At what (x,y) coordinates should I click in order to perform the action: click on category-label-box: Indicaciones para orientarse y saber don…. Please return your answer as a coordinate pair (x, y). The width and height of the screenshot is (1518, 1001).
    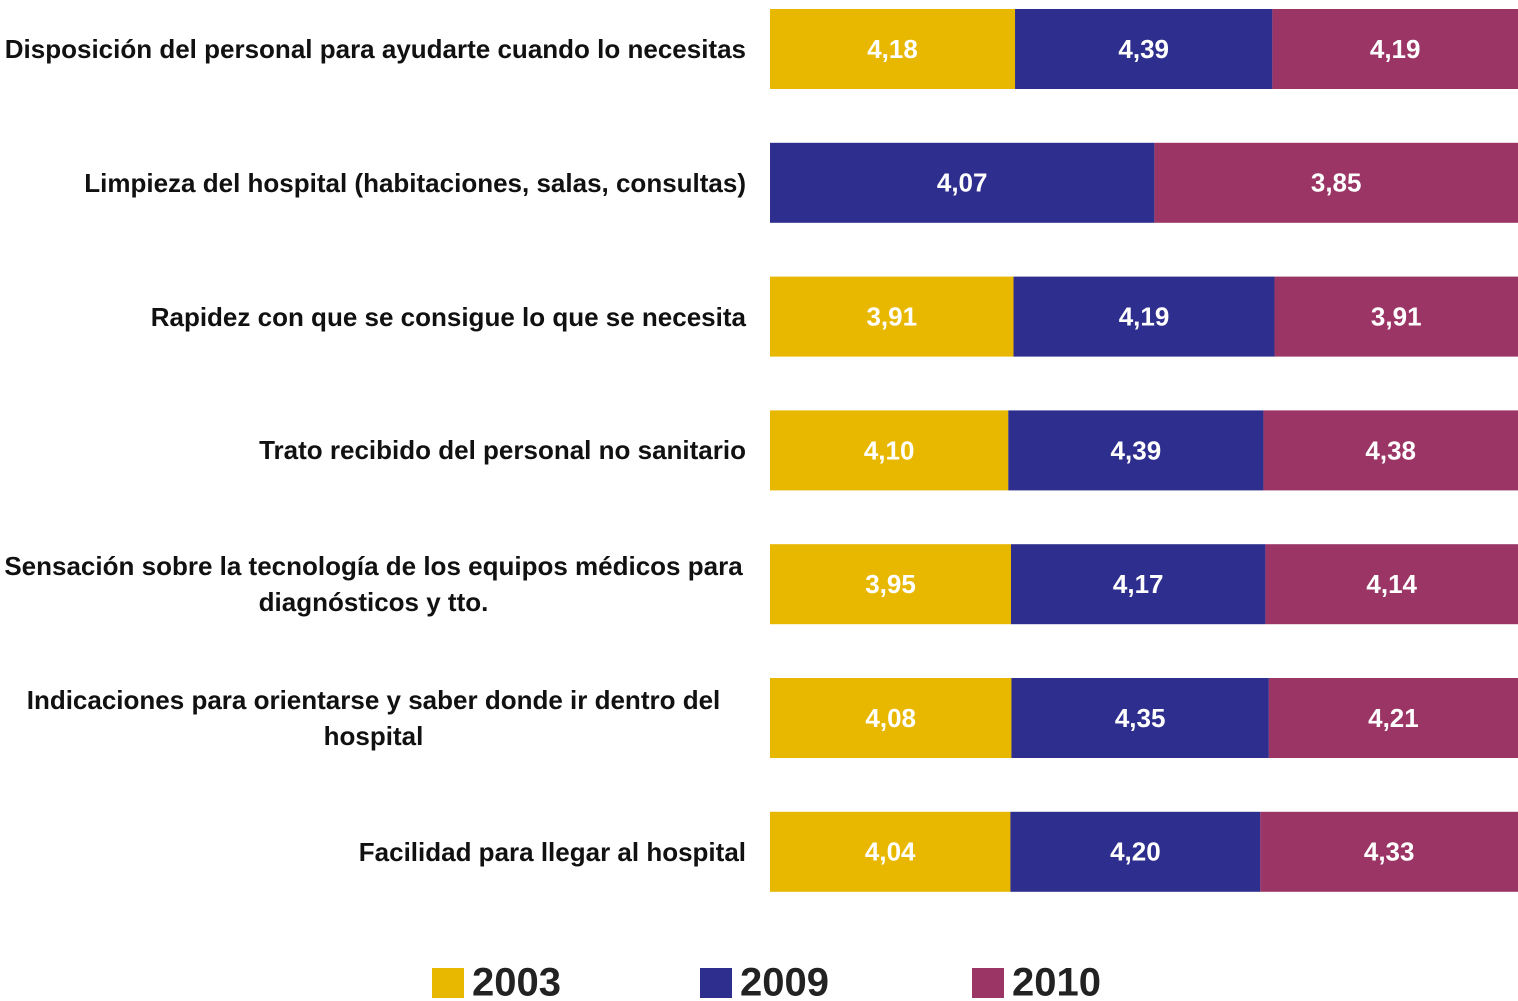
    Looking at the image, I should click on (373, 718).